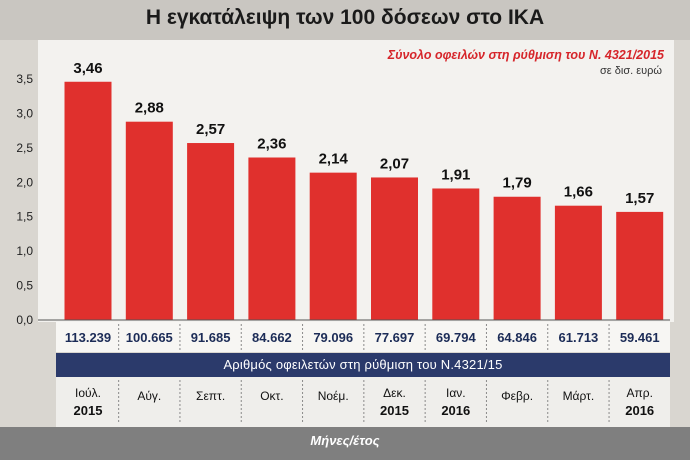  Describe the element at coordinates (24, 182) in the screenshot. I see `y-tick-label: 2,0` at that location.